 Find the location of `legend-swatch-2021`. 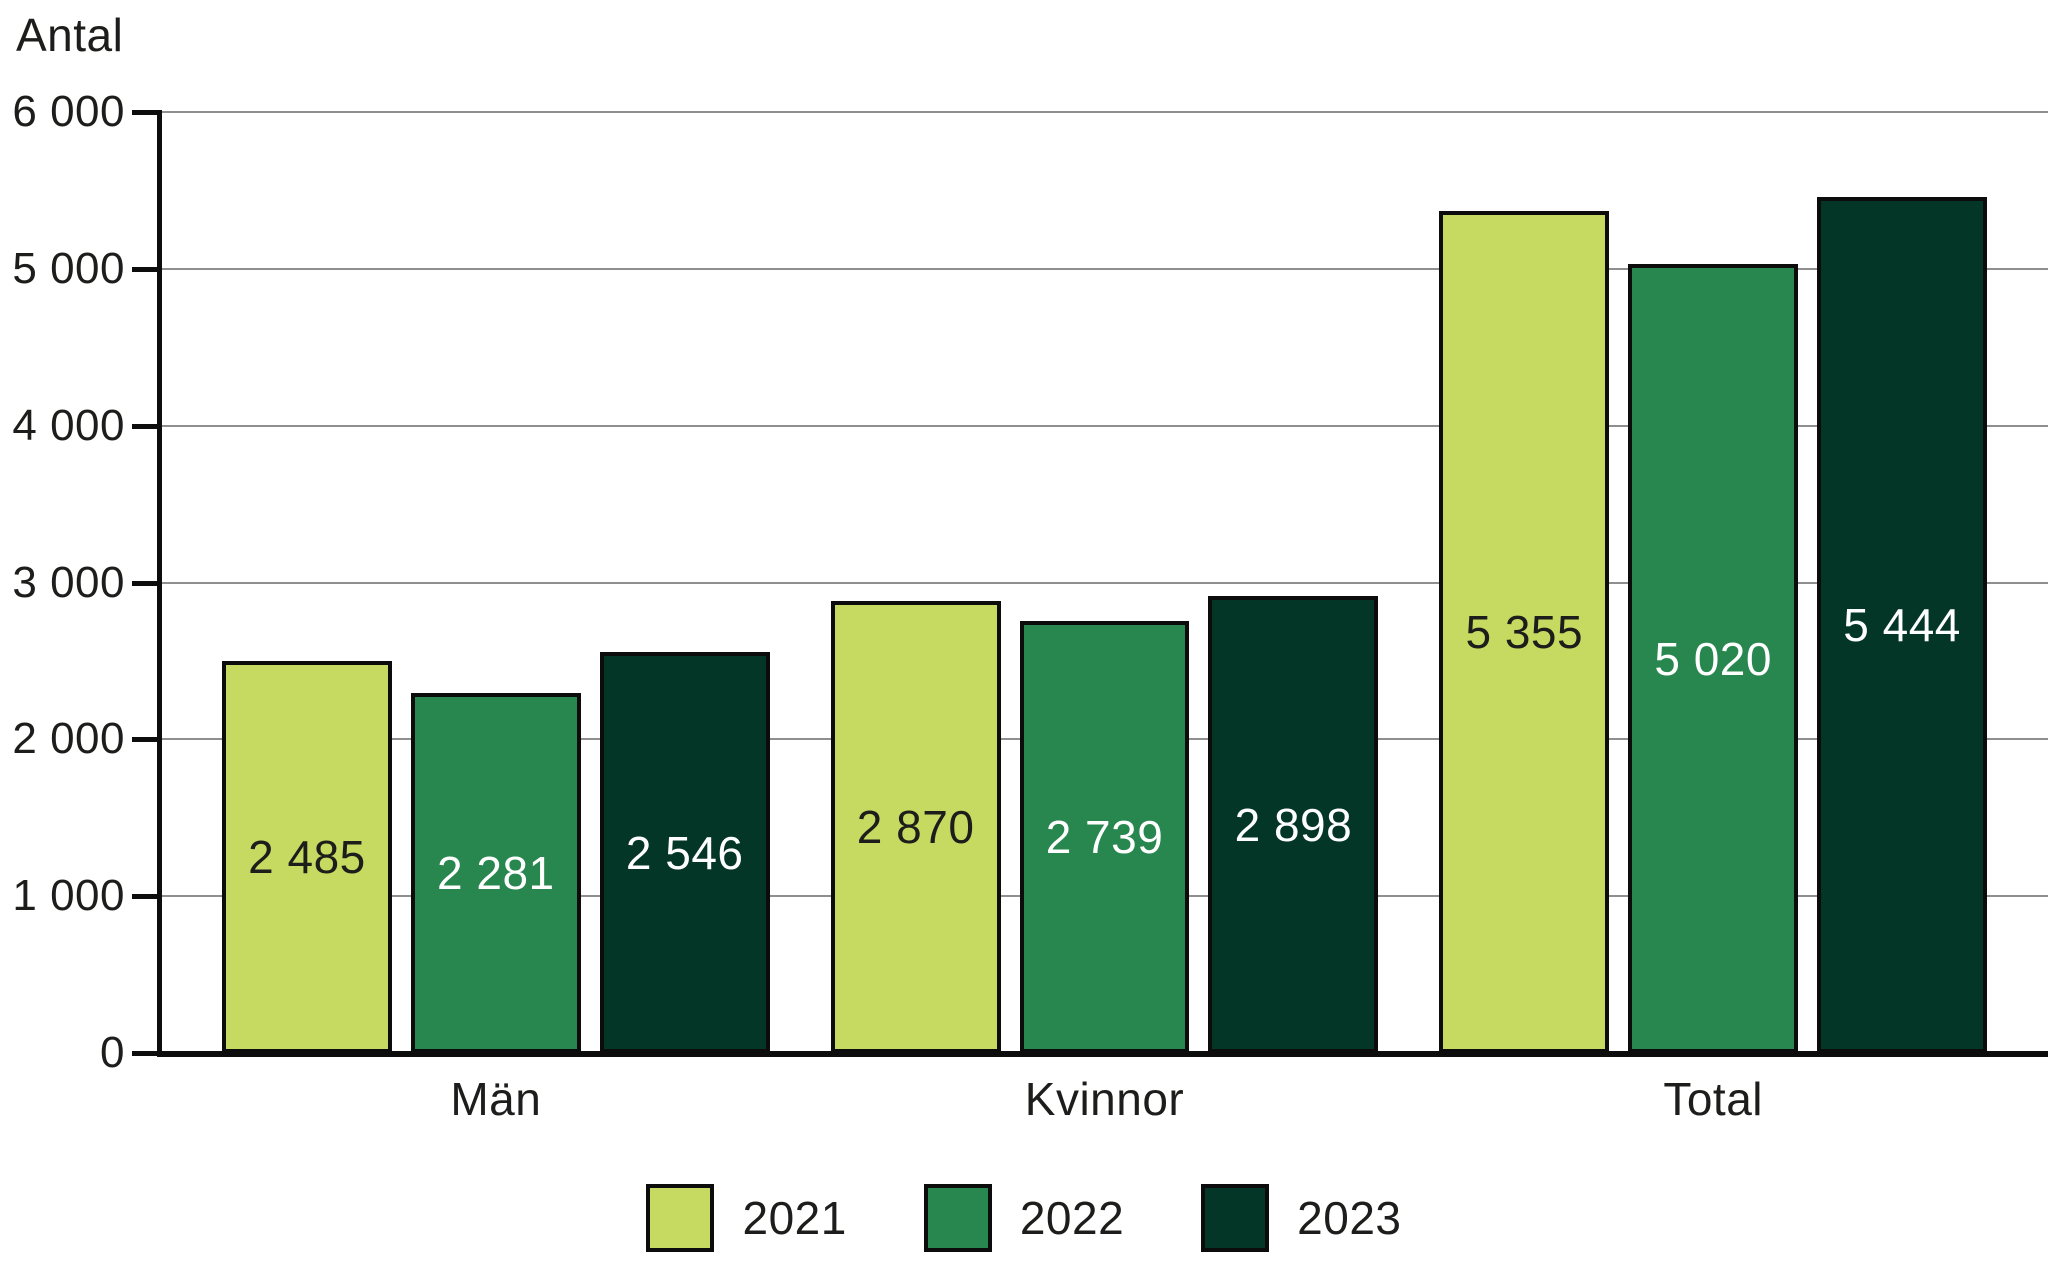

legend-swatch-2021 is located at coordinates (680, 1218).